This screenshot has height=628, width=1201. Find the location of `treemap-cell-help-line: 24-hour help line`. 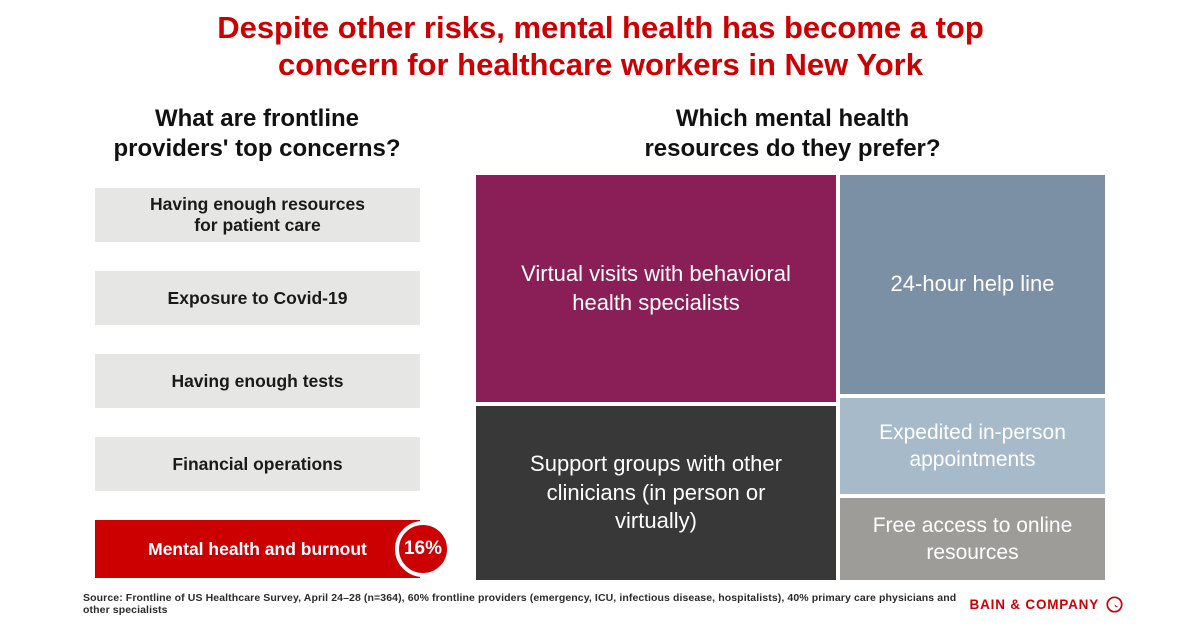

treemap-cell-help-line: 24-hour help line is located at coordinates (972, 284).